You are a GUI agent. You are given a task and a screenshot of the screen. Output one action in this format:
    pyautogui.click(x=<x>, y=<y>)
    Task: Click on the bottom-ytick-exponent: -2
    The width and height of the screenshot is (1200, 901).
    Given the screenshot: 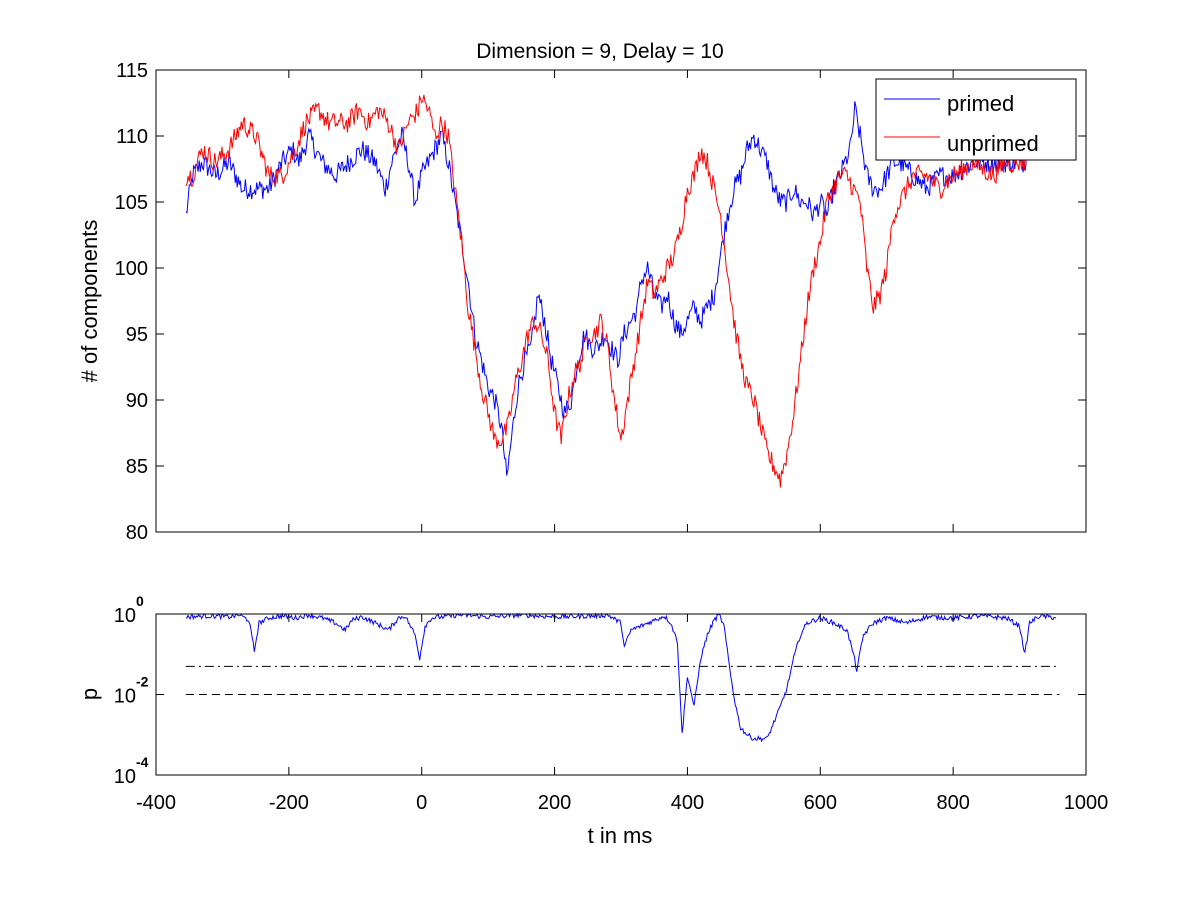 What is the action you would take?
    pyautogui.click(x=142, y=682)
    